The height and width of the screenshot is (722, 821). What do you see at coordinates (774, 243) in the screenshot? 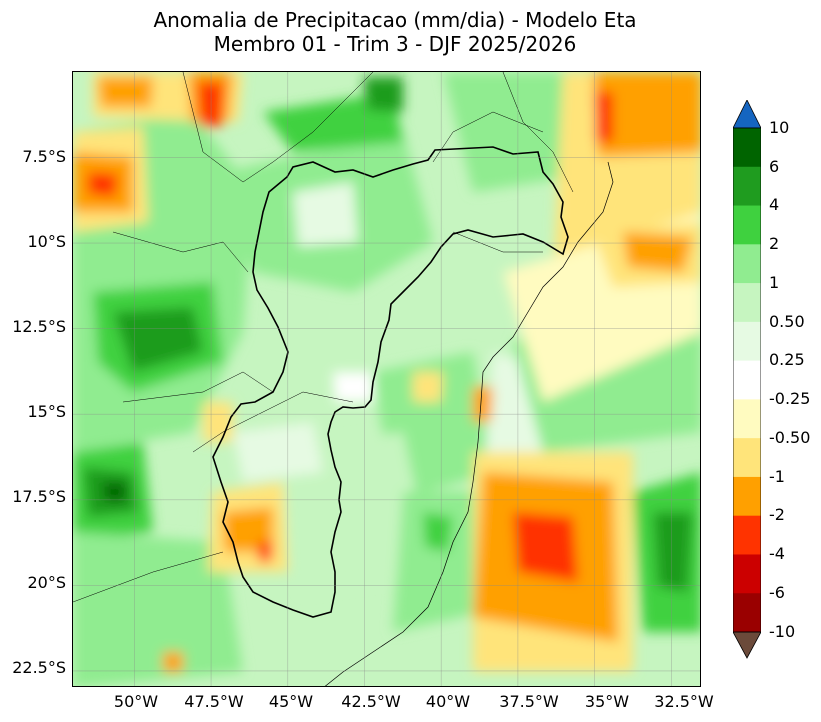
I see `colorbar-tick-label: 2` at bounding box center [774, 243].